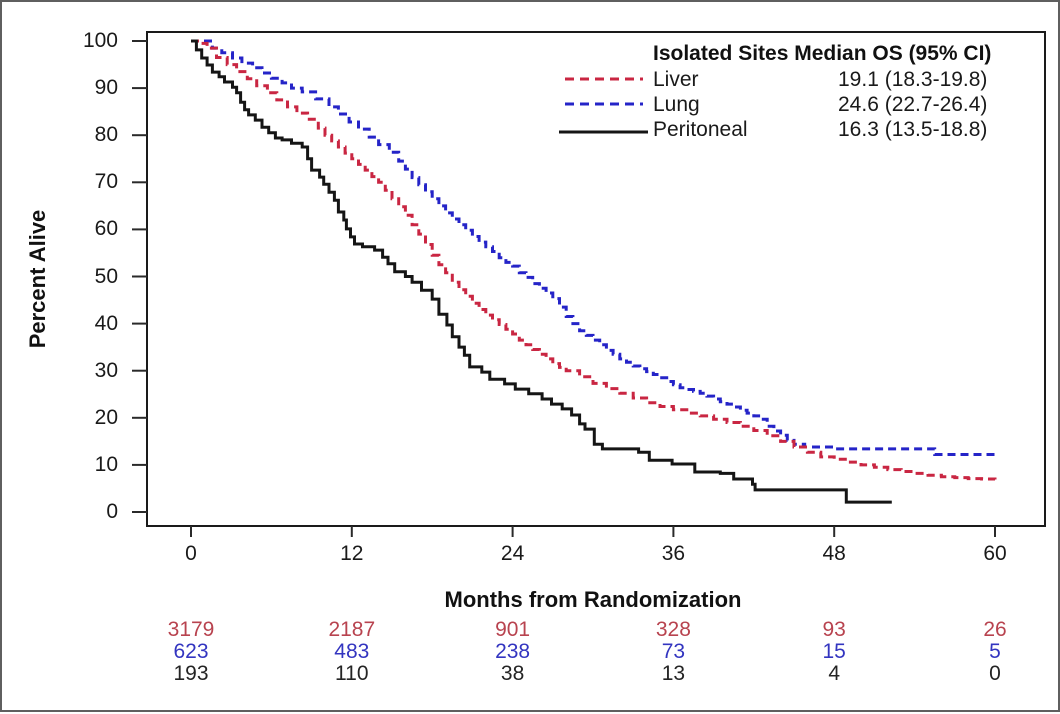  What do you see at coordinates (37, 279) in the screenshot?
I see `y-axis-title: Percent Alive` at bounding box center [37, 279].